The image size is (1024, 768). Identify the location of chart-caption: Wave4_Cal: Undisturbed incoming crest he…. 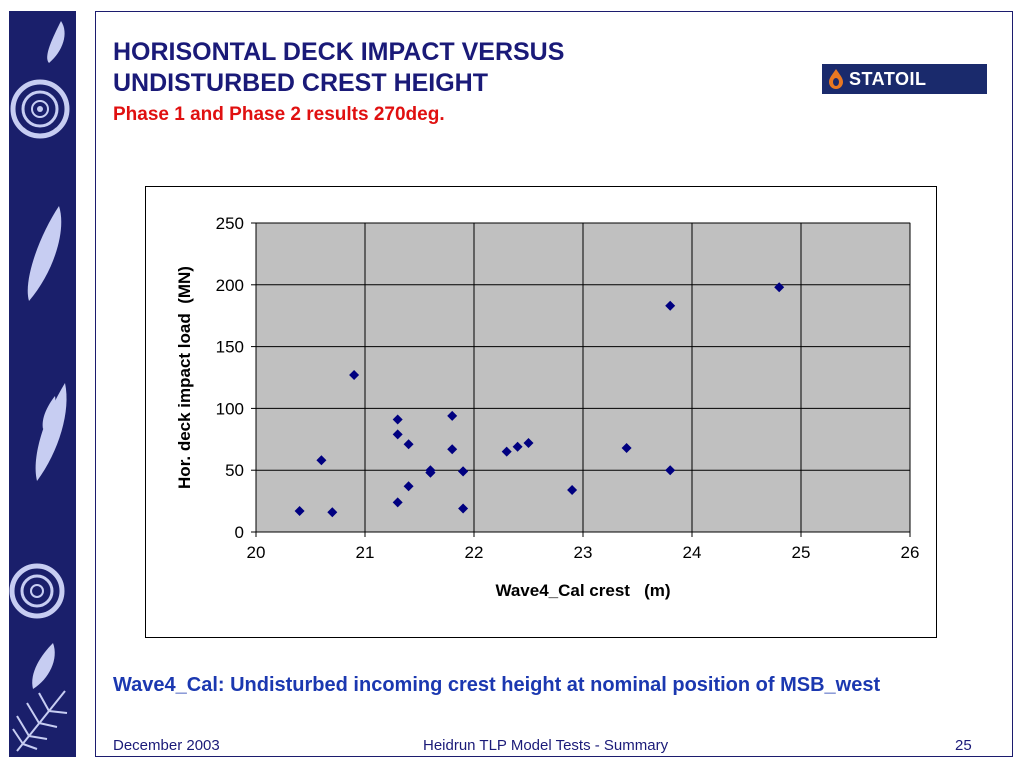
(497, 685).